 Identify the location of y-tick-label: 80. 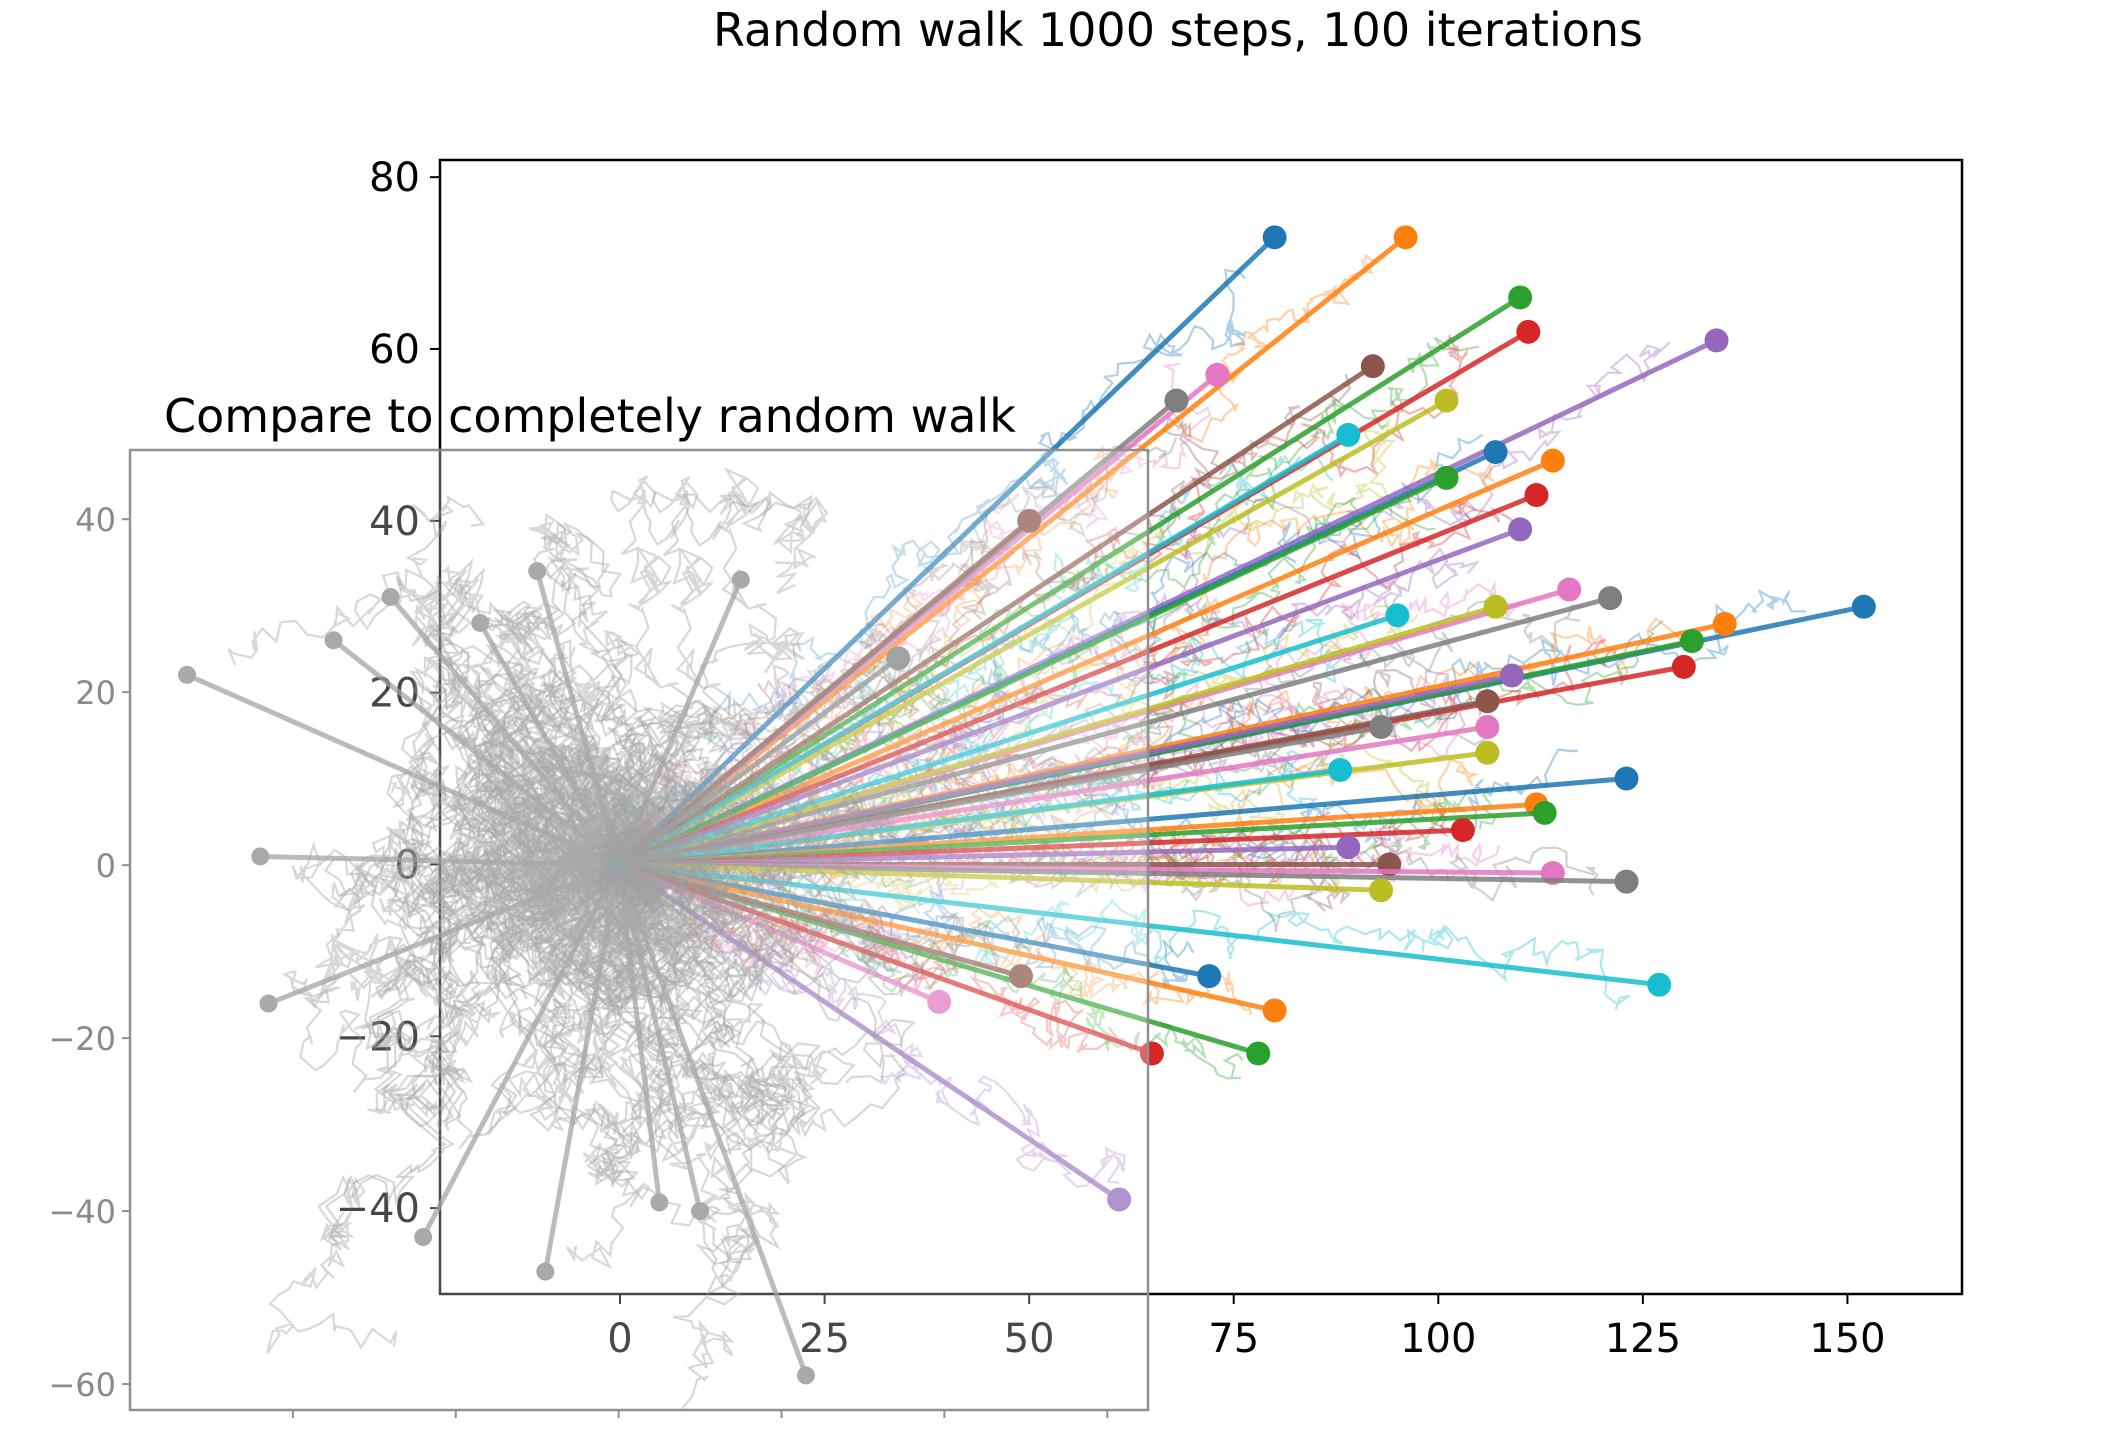
(394, 178).